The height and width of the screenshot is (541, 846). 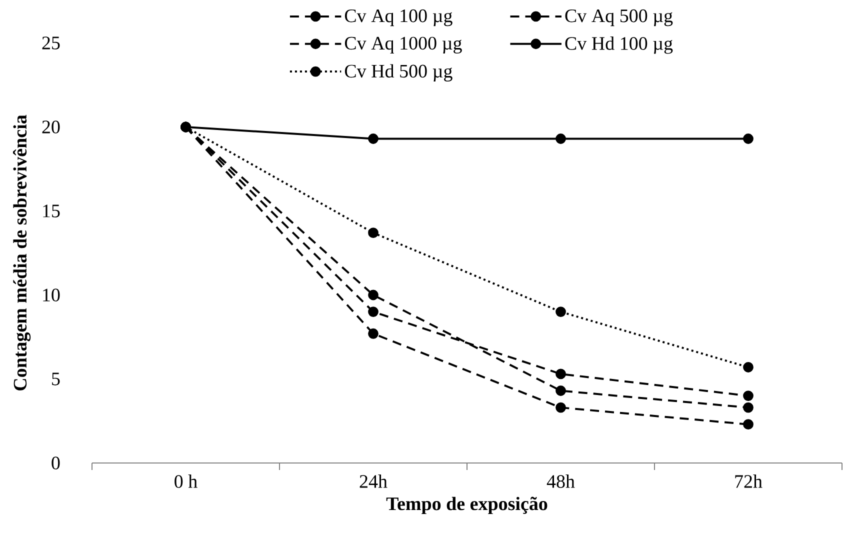 I want to click on y-tick-label: 25, so click(x=51, y=43).